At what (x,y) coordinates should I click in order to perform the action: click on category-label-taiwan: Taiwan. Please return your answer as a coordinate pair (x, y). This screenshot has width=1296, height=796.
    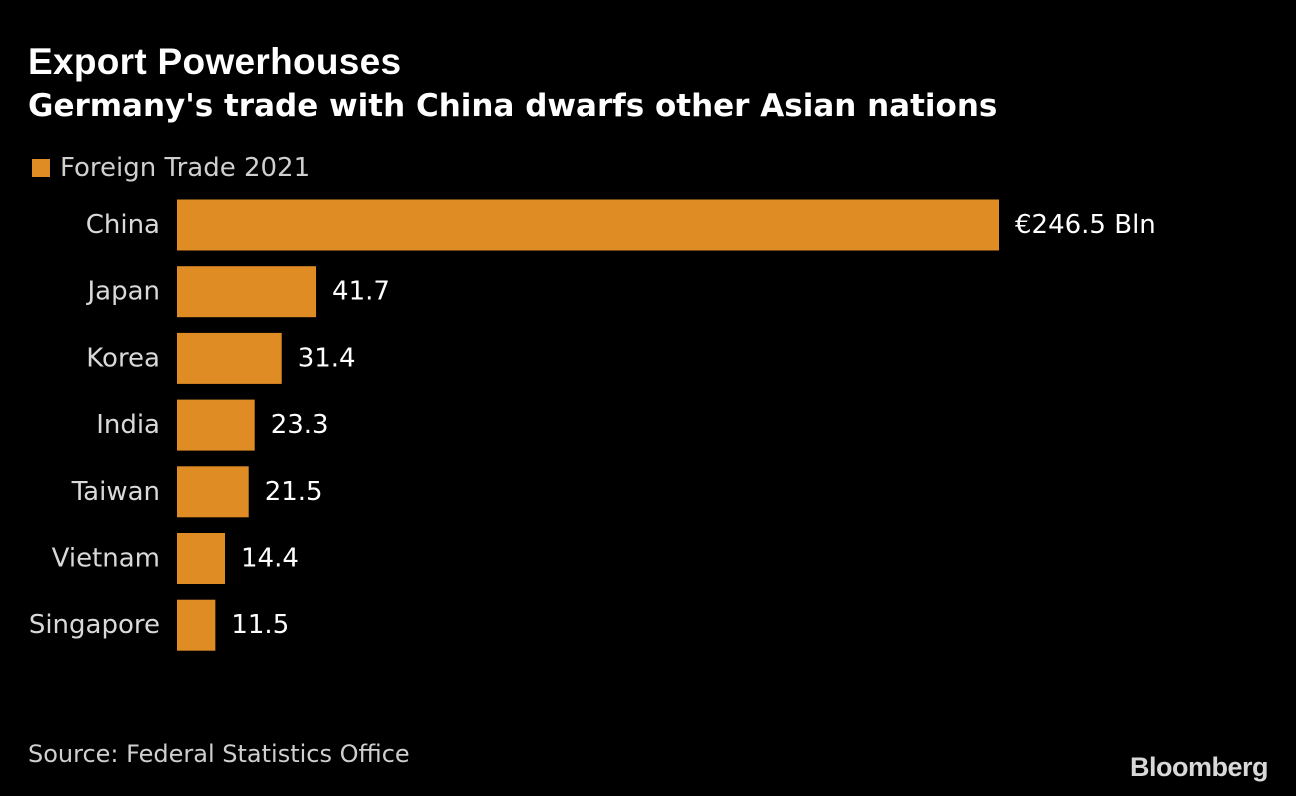
    Looking at the image, I should click on (115, 492).